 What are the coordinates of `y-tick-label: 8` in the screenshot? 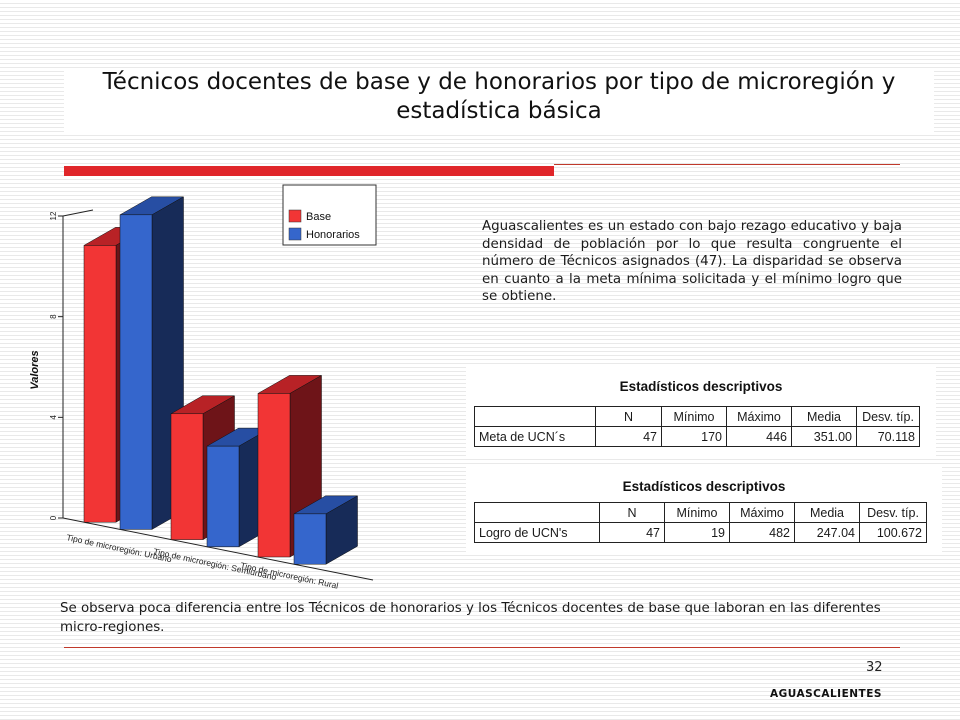 It's located at (53, 316).